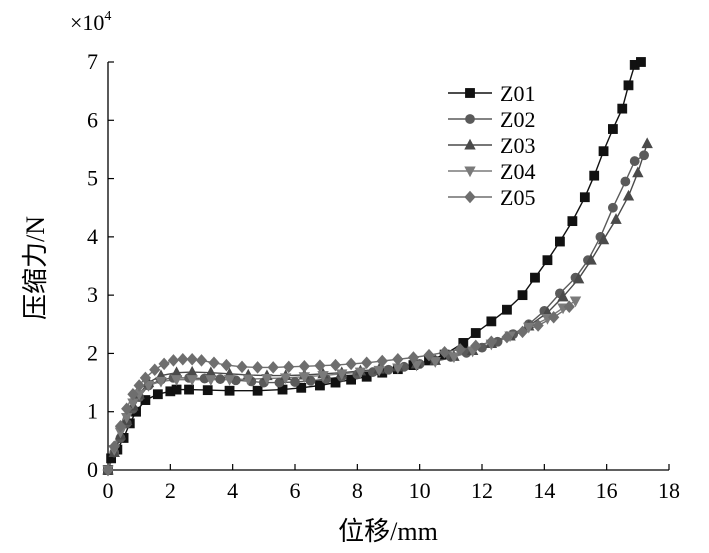 Image resolution: width=709 pixels, height=553 pixels. What do you see at coordinates (108, 490) in the screenshot?
I see `x-tick-label: 0` at bounding box center [108, 490].